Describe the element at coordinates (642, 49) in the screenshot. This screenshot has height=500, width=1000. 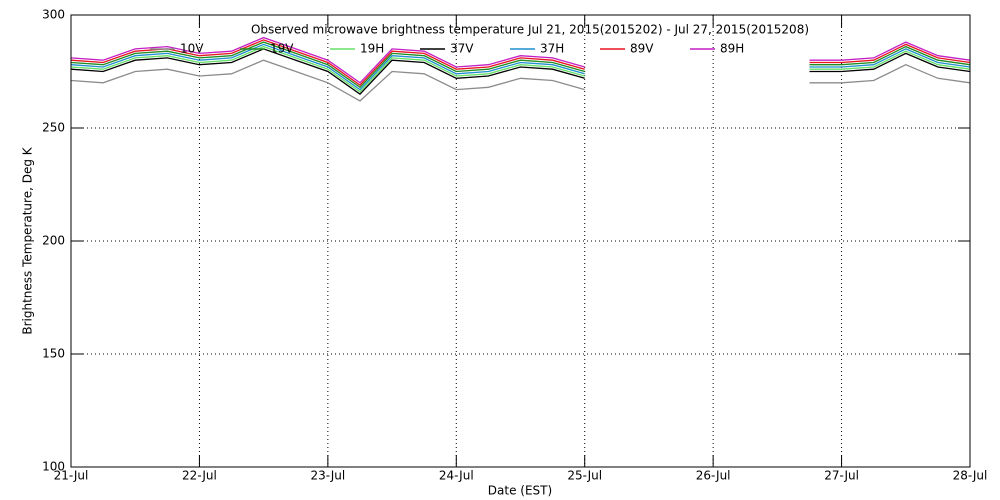
I see `legend-label: 89V` at that location.